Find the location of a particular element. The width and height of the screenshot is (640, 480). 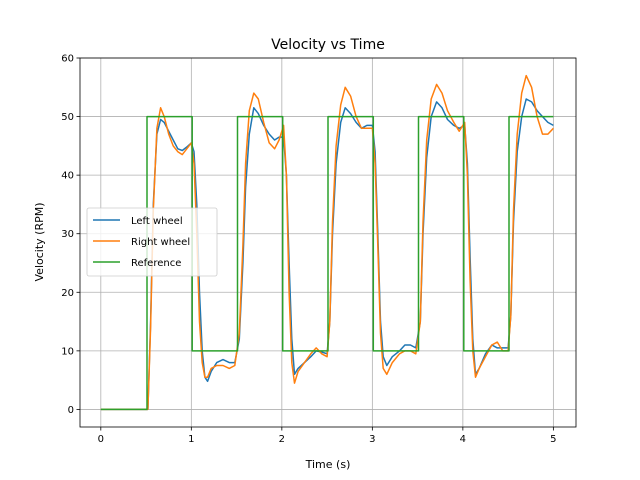

chart-title: Velocity vs Time is located at coordinates (328, 45).